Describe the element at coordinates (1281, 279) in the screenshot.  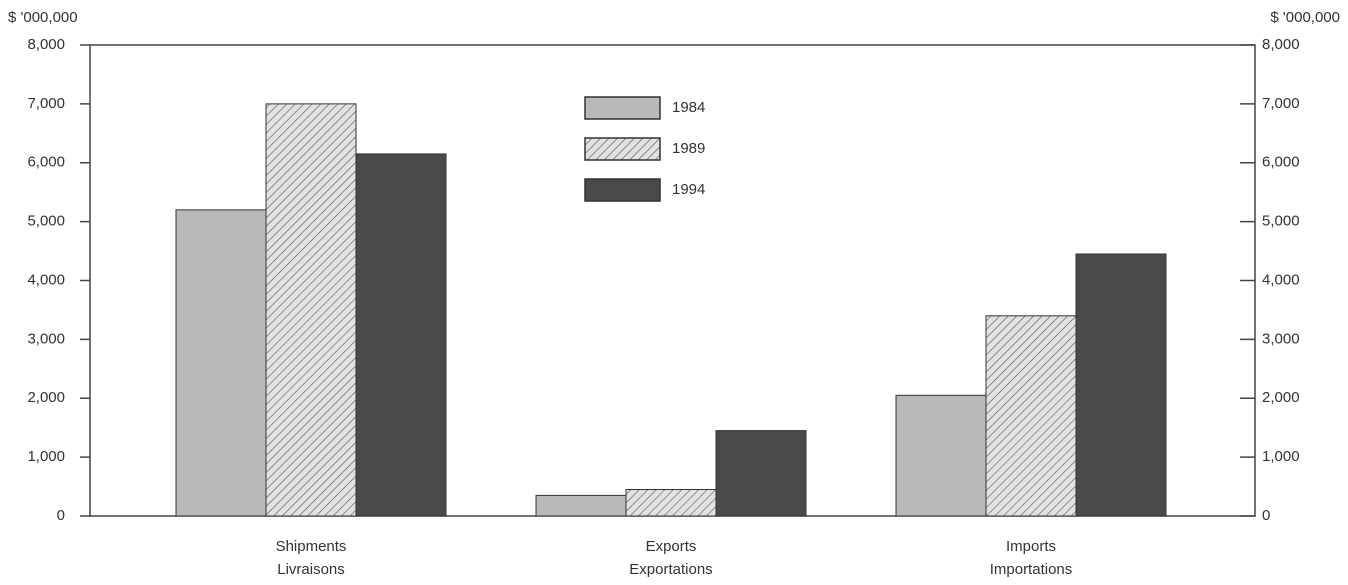
I see `y2-tick-label: 4,000` at that location.